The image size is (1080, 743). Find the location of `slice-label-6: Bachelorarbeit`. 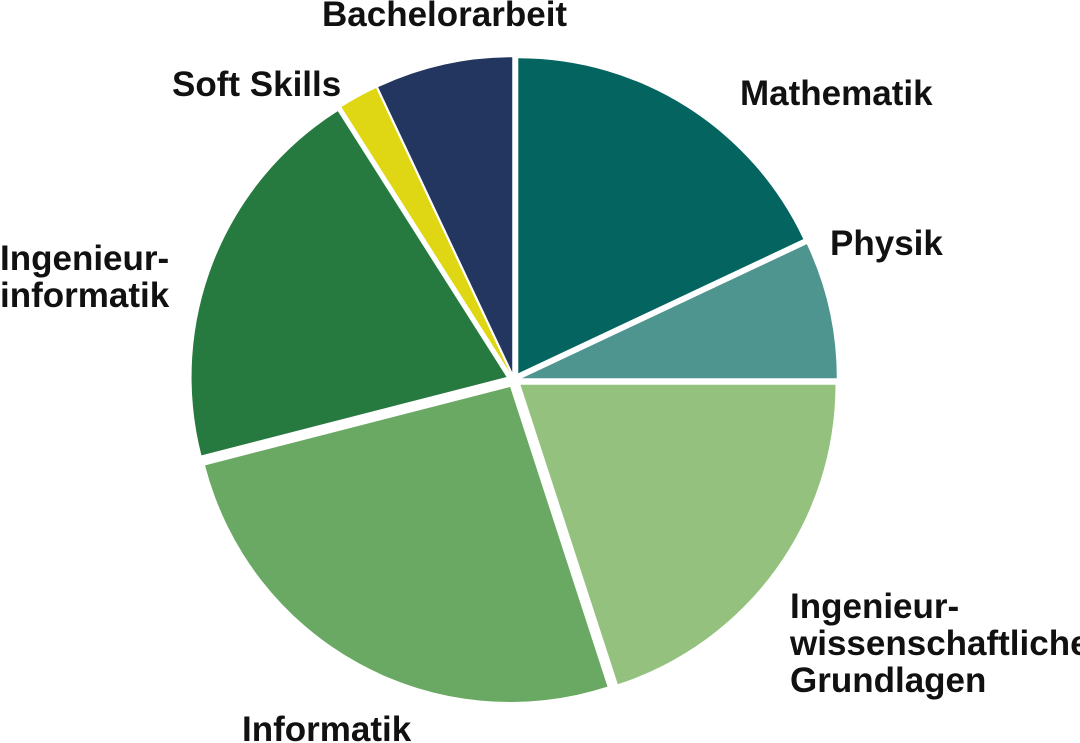

slice-label-6: Bachelorarbeit is located at coordinates (444, 17).